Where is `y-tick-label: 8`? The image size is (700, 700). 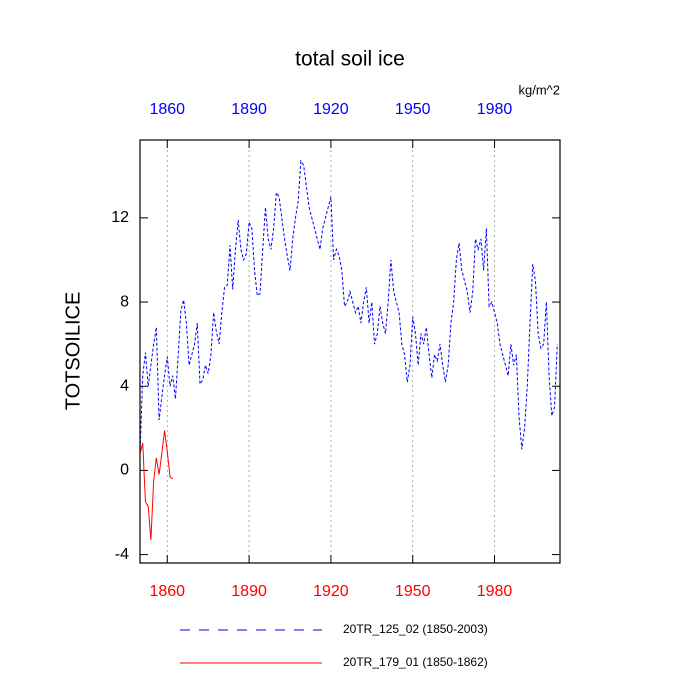 y-tick-label: 8 is located at coordinates (124, 301).